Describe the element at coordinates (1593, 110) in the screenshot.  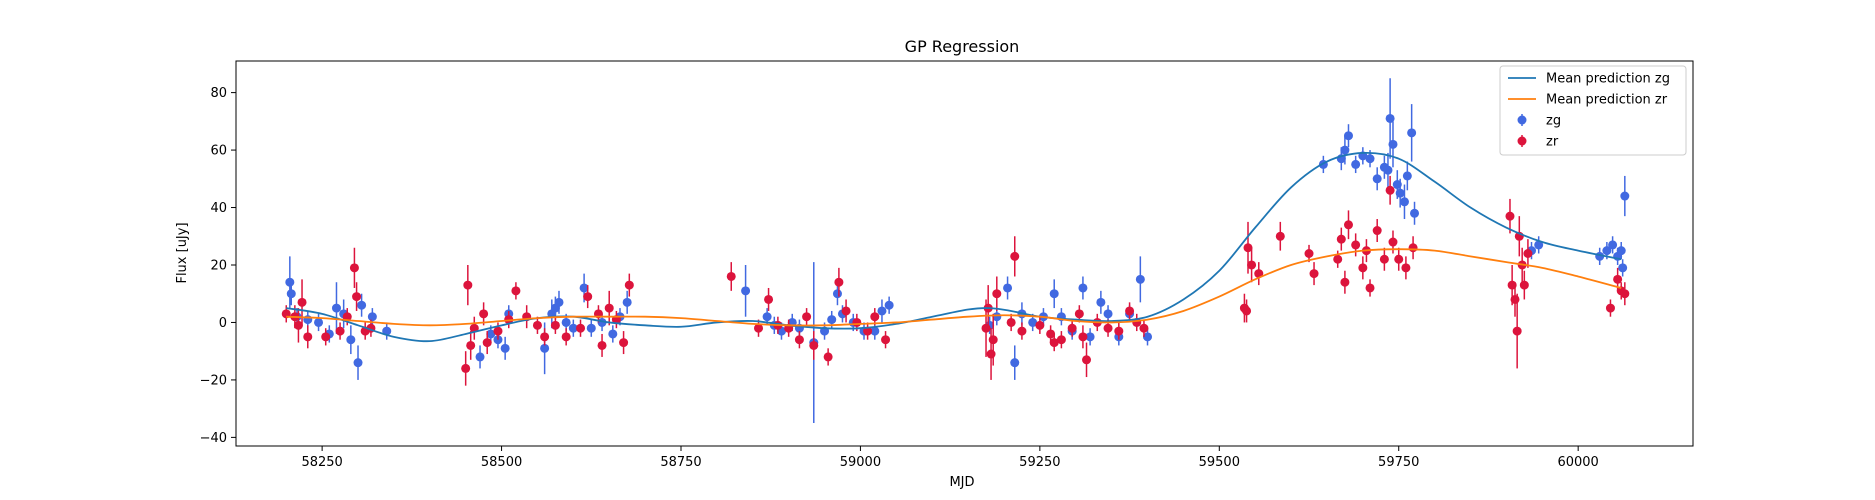
I see `legend-box` at that location.